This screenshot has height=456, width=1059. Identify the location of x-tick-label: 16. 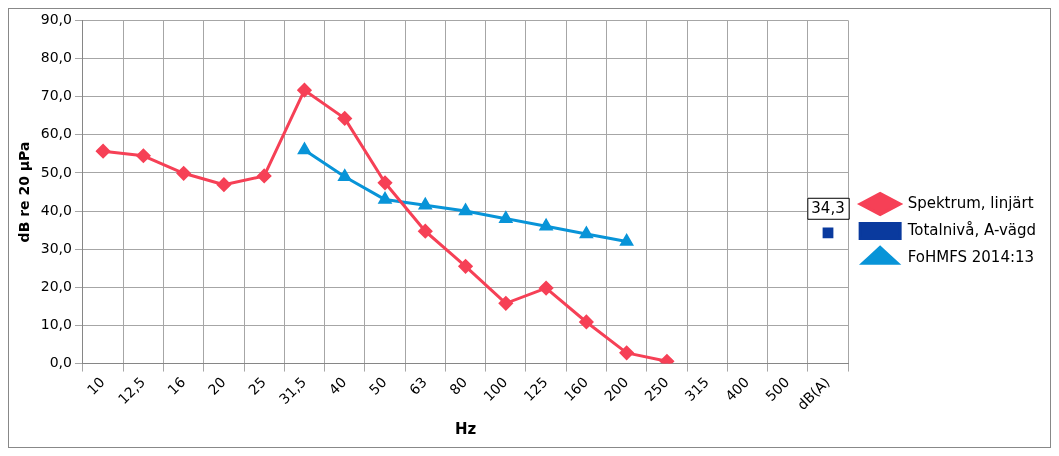
(176, 385).